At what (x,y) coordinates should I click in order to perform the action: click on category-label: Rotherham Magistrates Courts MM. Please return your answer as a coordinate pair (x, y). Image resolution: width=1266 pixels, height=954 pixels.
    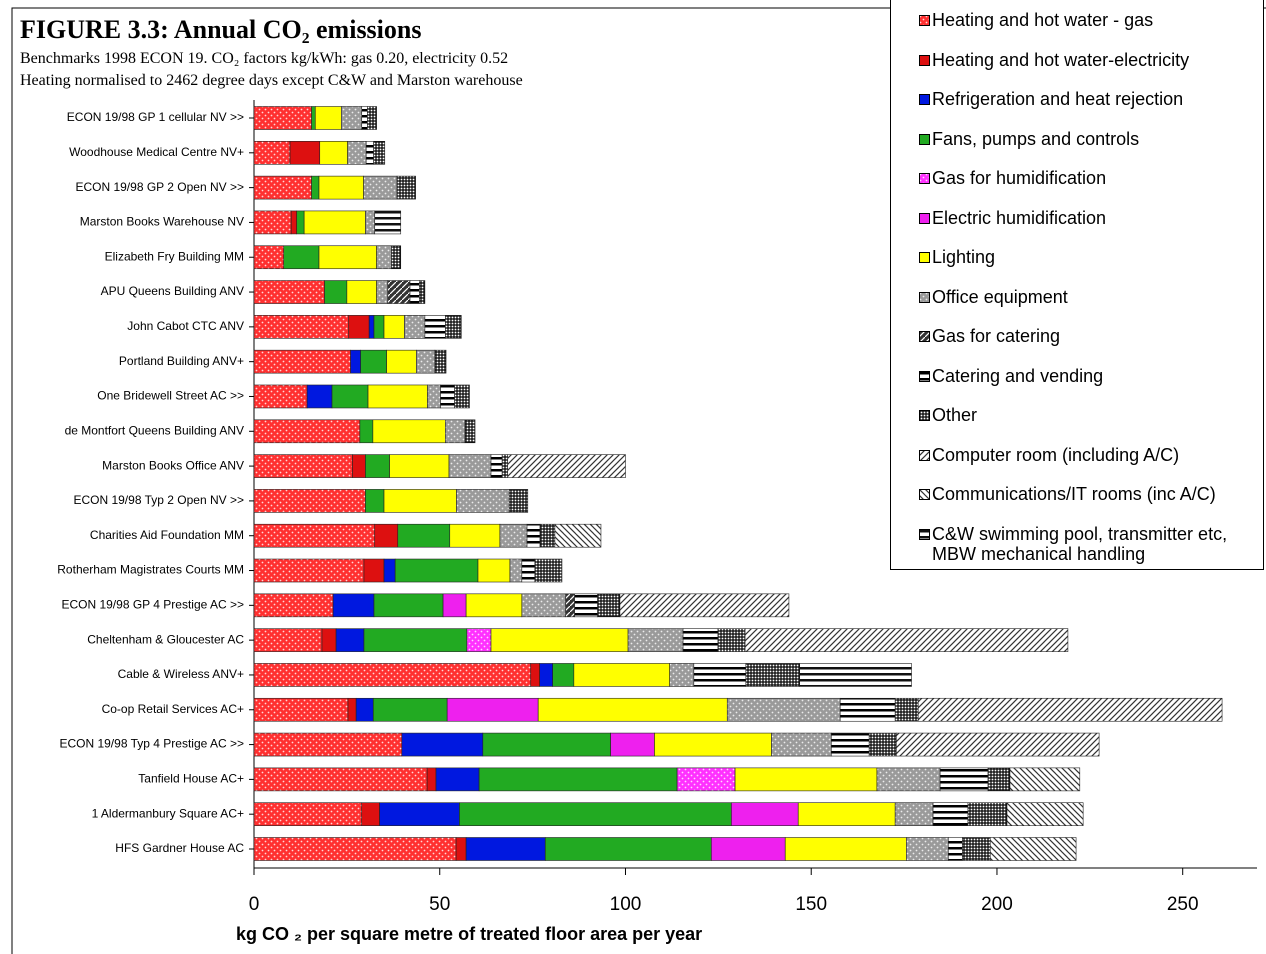
    Looking at the image, I should click on (150, 570).